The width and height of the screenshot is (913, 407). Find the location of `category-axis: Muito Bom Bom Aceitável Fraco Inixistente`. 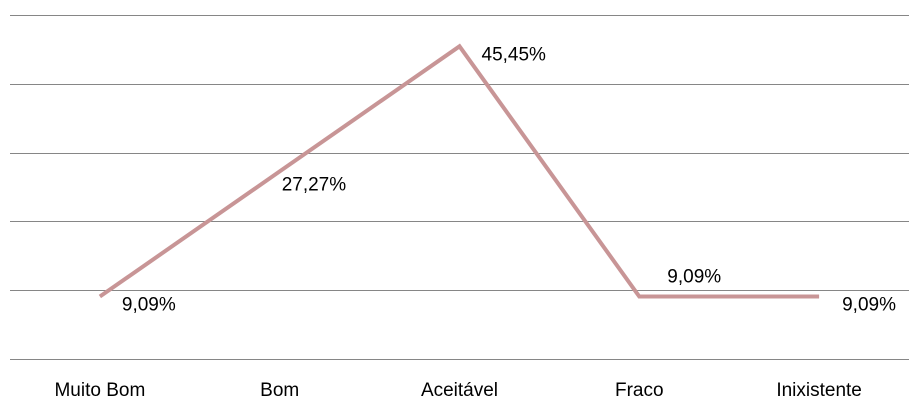

category-axis: Muito Bom Bom Aceitável Fraco Inixistente is located at coordinates (457, 390).